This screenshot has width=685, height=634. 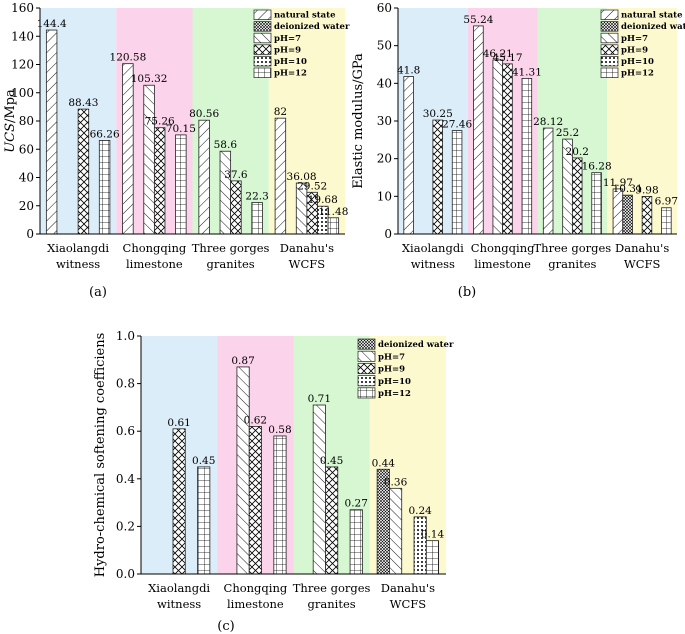 I want to click on legend-label-natural-state: natural state, so click(x=305, y=16).